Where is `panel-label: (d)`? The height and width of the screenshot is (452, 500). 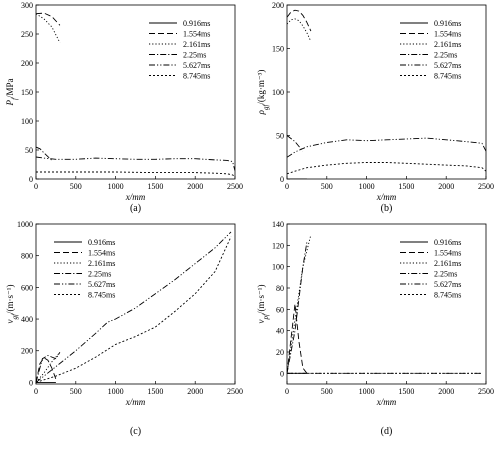
panel-label: (d) is located at coordinates (387, 431).